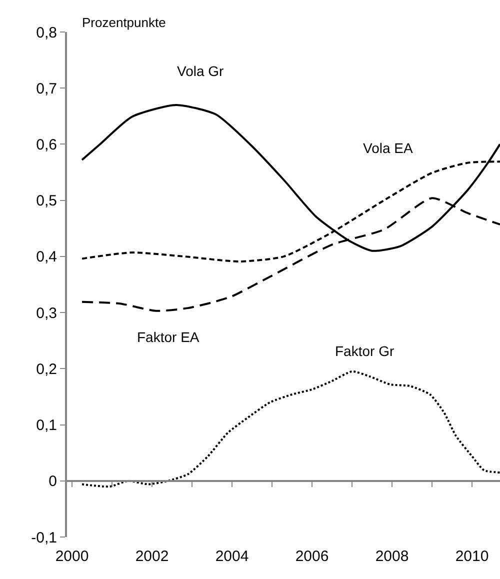 The height and width of the screenshot is (579, 500). I want to click on y-tick-label: 0,4, so click(46, 257).